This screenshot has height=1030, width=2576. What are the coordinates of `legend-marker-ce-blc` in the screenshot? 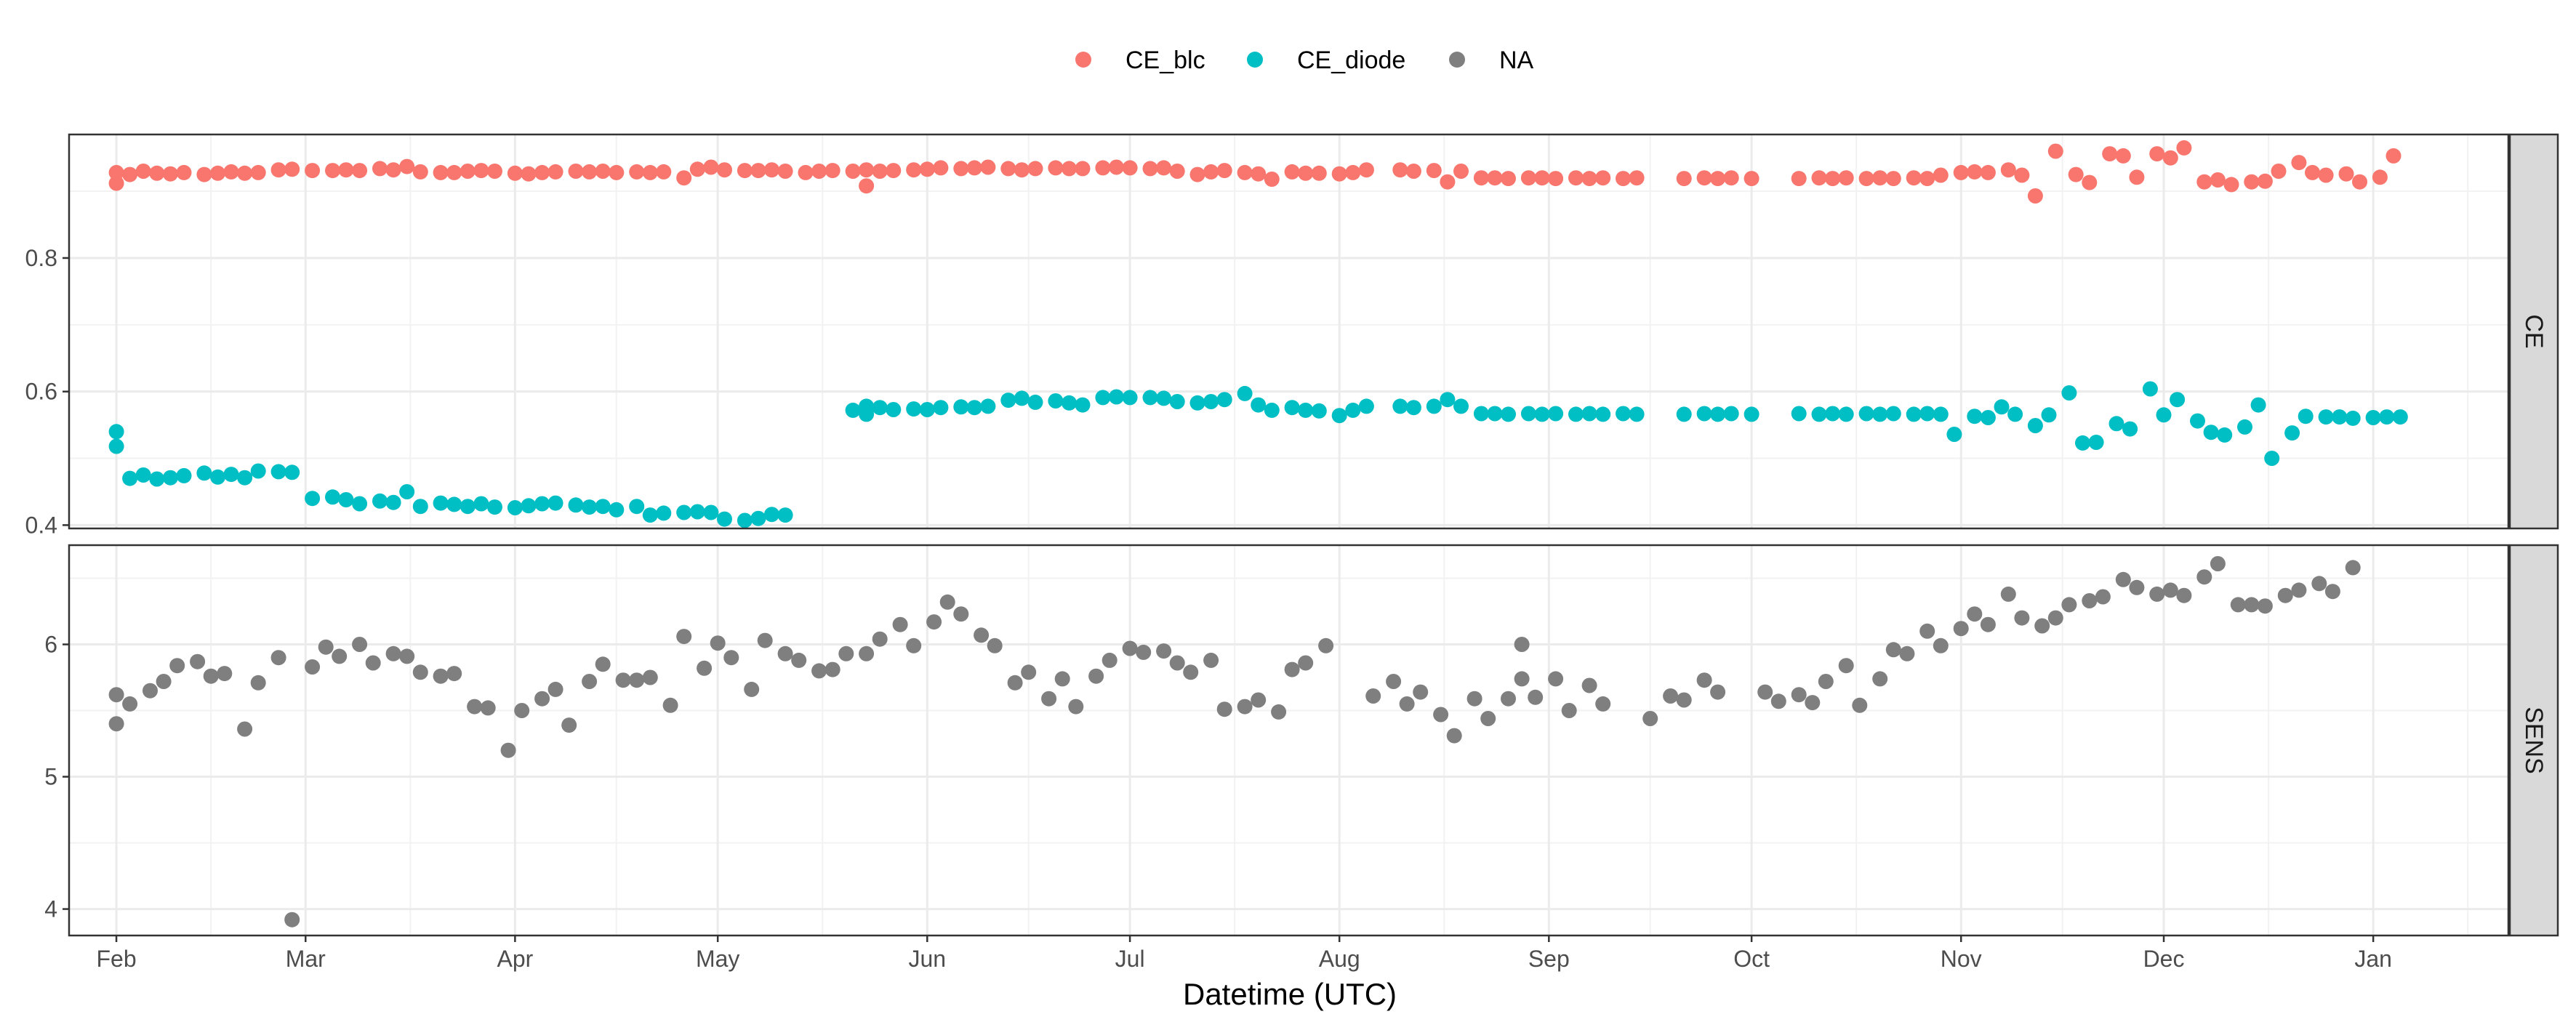 It's located at (1083, 60).